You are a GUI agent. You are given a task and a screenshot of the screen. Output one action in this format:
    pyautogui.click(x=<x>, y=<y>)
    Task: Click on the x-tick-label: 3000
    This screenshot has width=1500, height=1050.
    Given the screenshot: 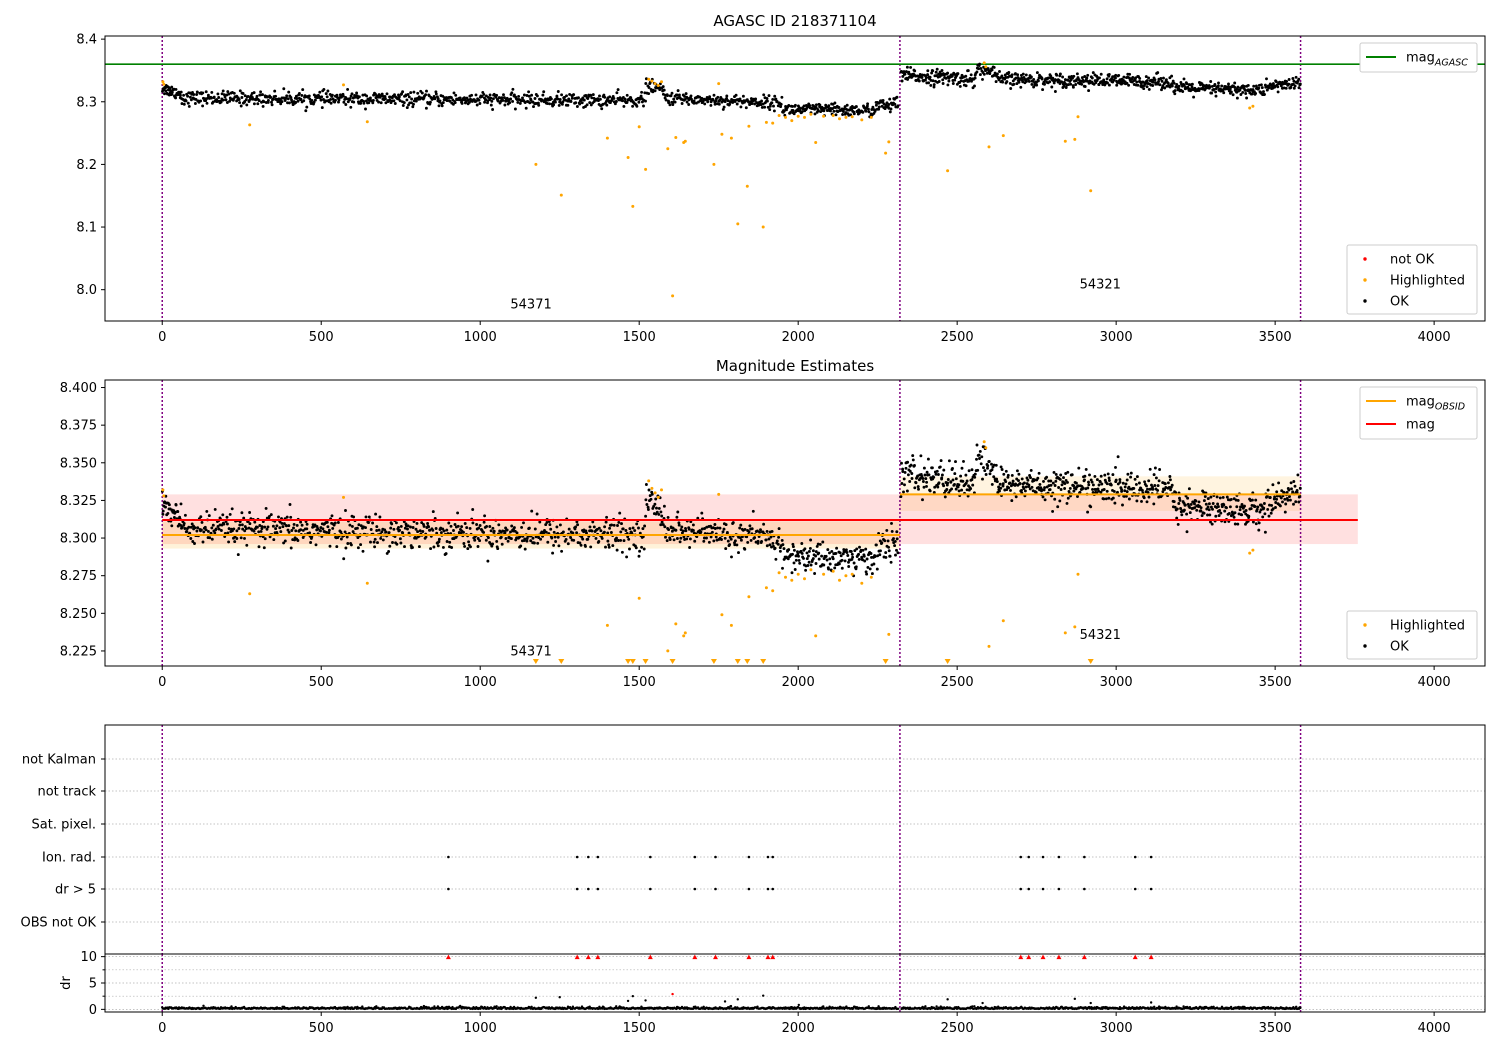 What is the action you would take?
    pyautogui.click(x=1116, y=337)
    